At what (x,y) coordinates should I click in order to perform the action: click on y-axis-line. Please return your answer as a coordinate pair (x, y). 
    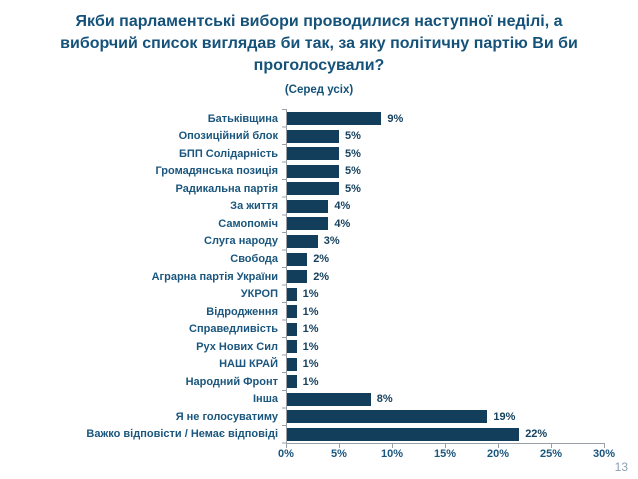
    Looking at the image, I should click on (286, 276).